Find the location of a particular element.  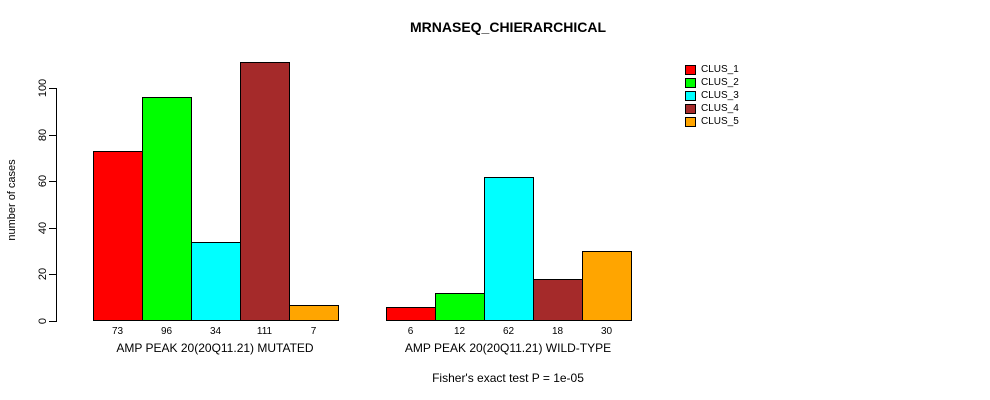

legend-item: CLUS_1 is located at coordinates (712, 69).